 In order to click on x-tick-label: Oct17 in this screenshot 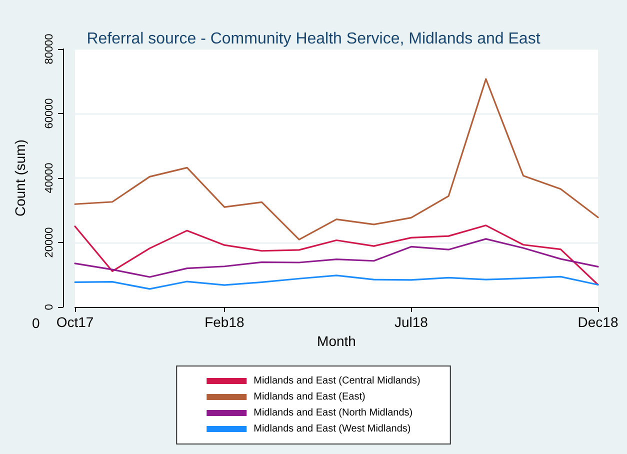, I will do `click(75, 322)`.